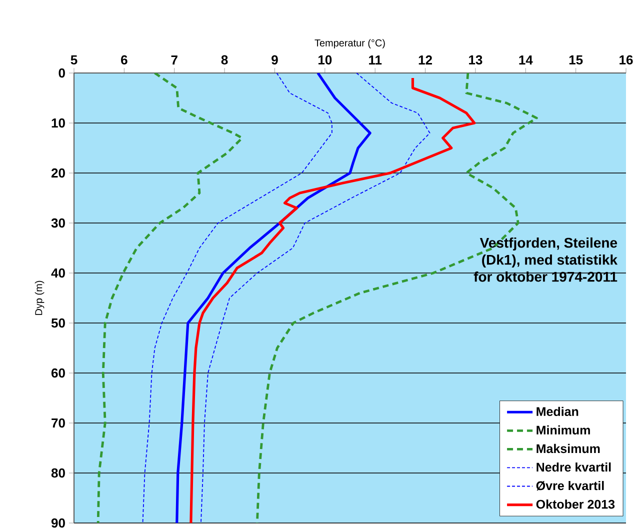 The image size is (640, 531). Describe the element at coordinates (557, 411) in the screenshot. I see `legend-label: Median` at that location.